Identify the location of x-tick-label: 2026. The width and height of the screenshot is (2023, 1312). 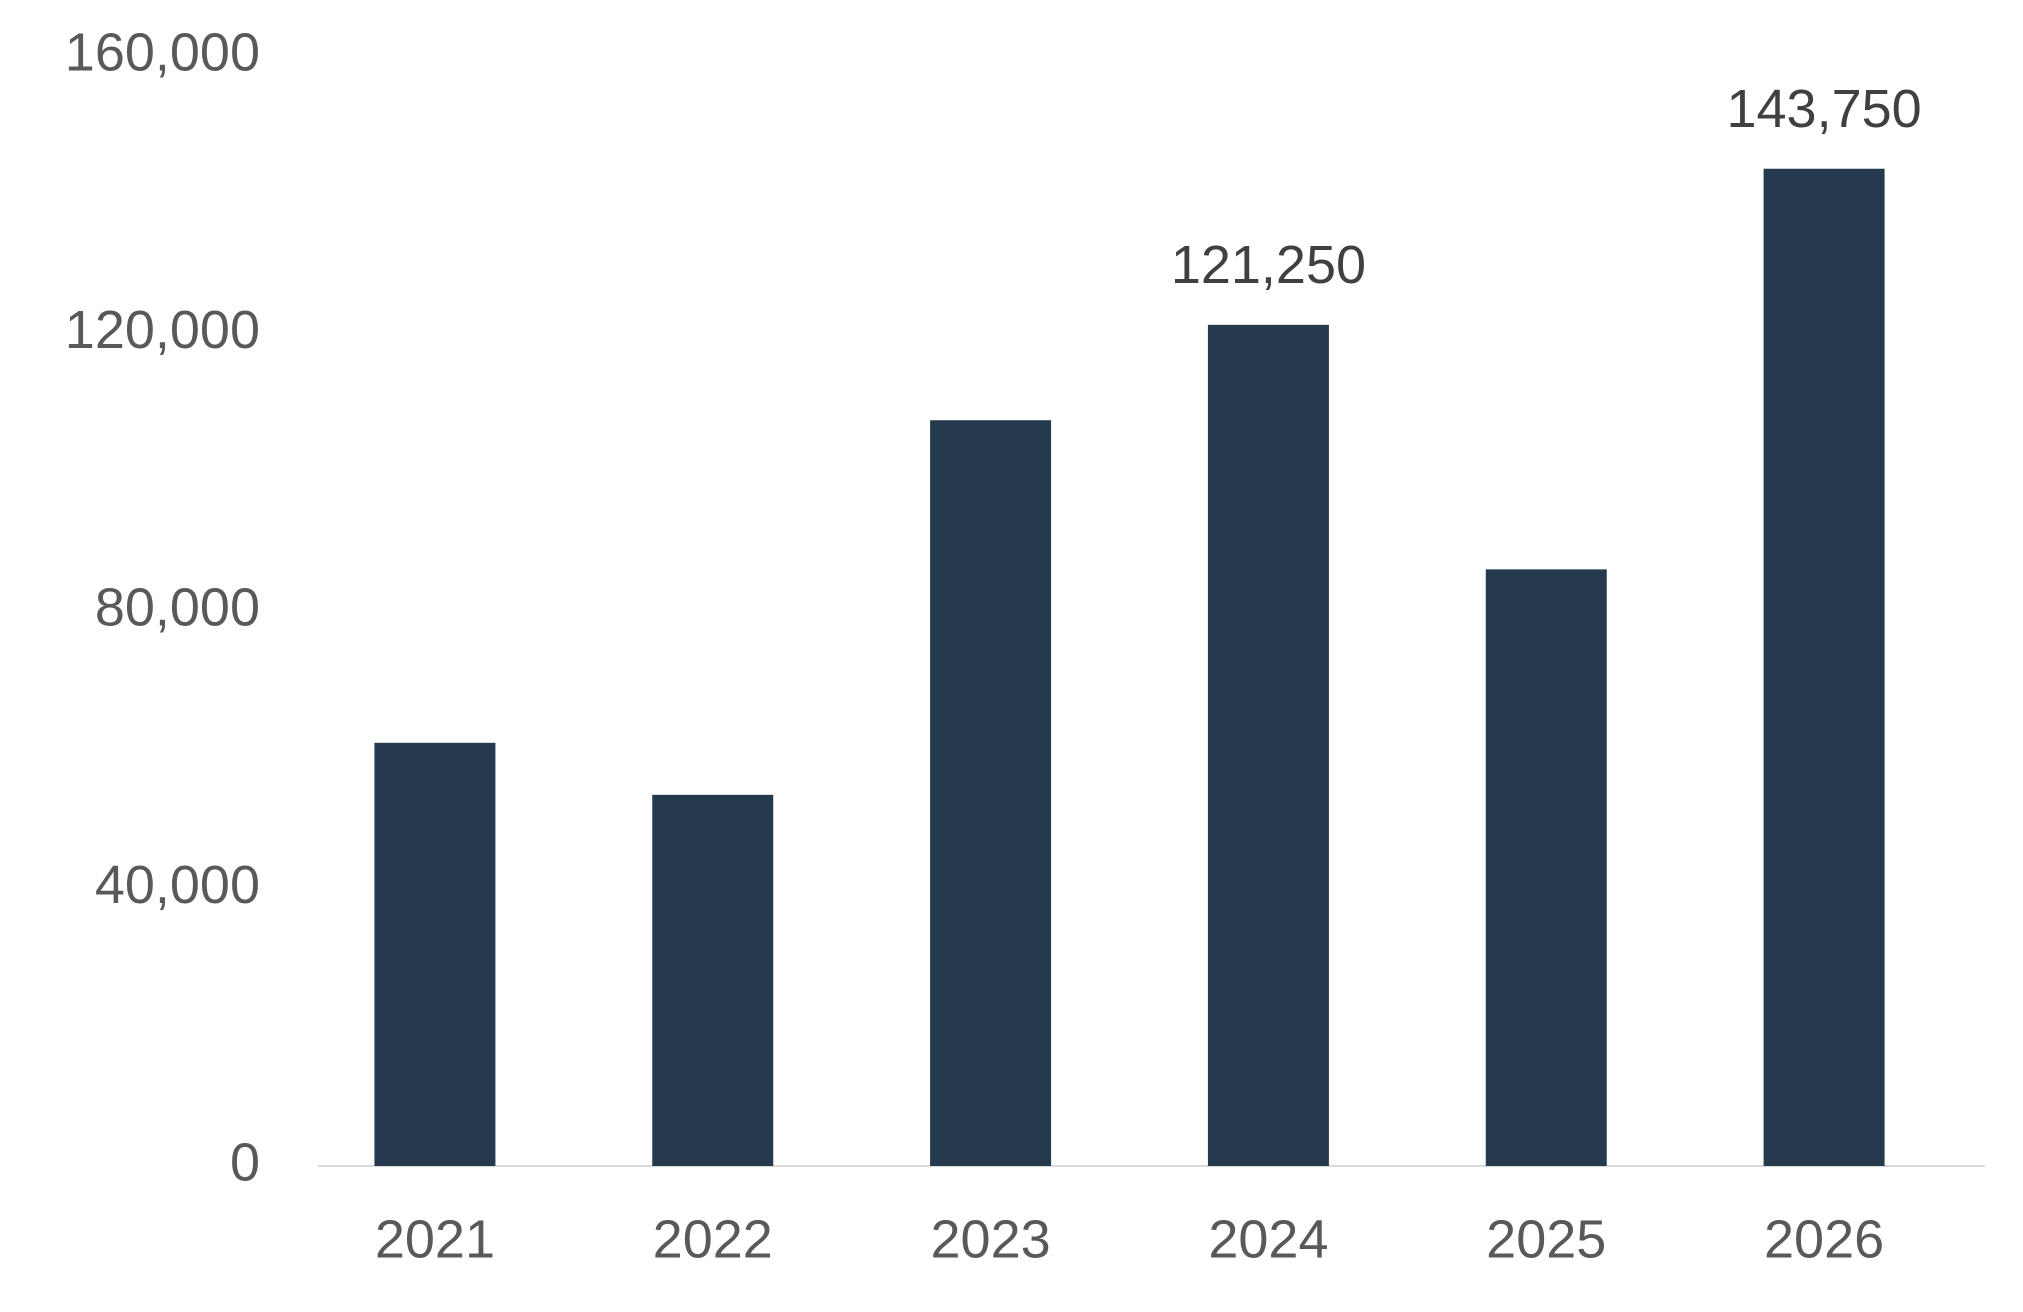
(1824, 1239).